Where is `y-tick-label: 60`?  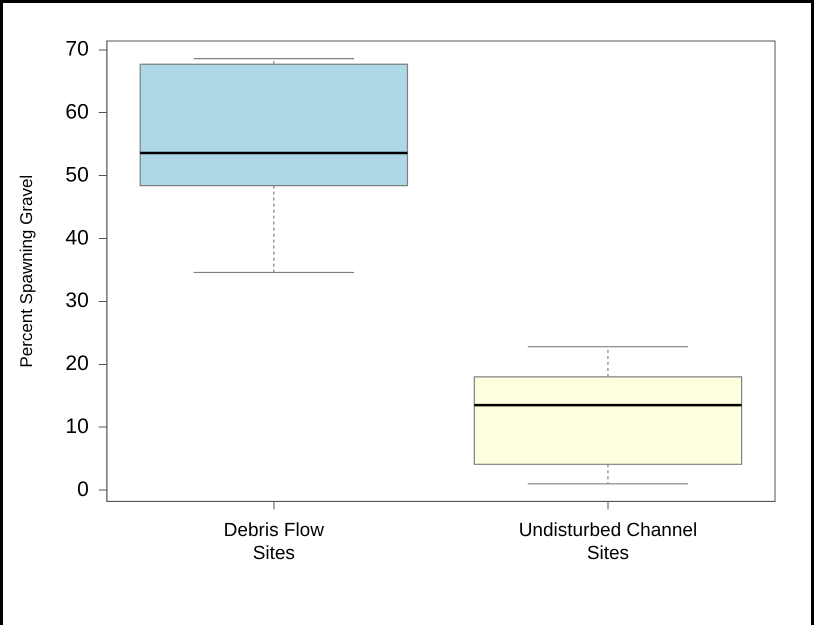 y-tick-label: 60 is located at coordinates (77, 112).